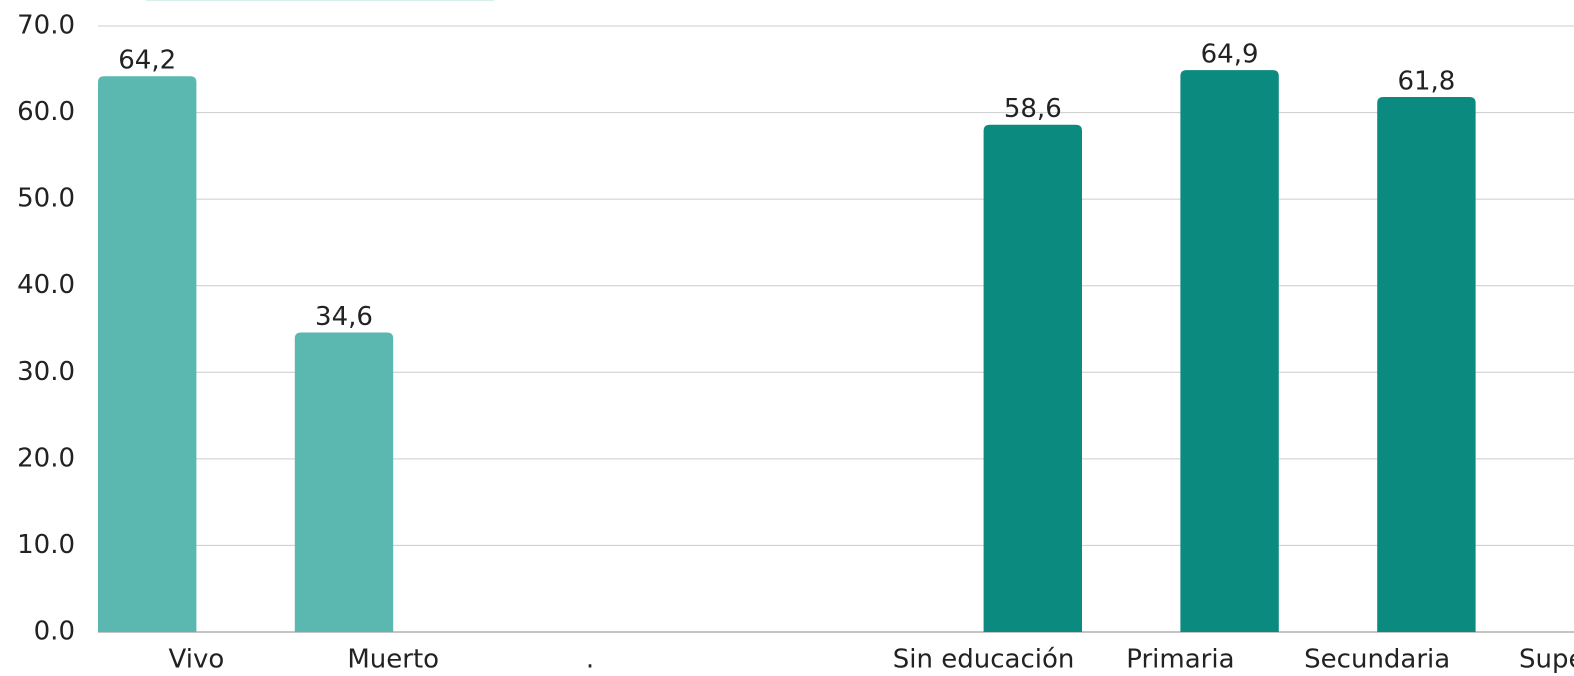 The image size is (1574, 676). Describe the element at coordinates (46, 26) in the screenshot. I see `y-tick-label: 70.0` at that location.